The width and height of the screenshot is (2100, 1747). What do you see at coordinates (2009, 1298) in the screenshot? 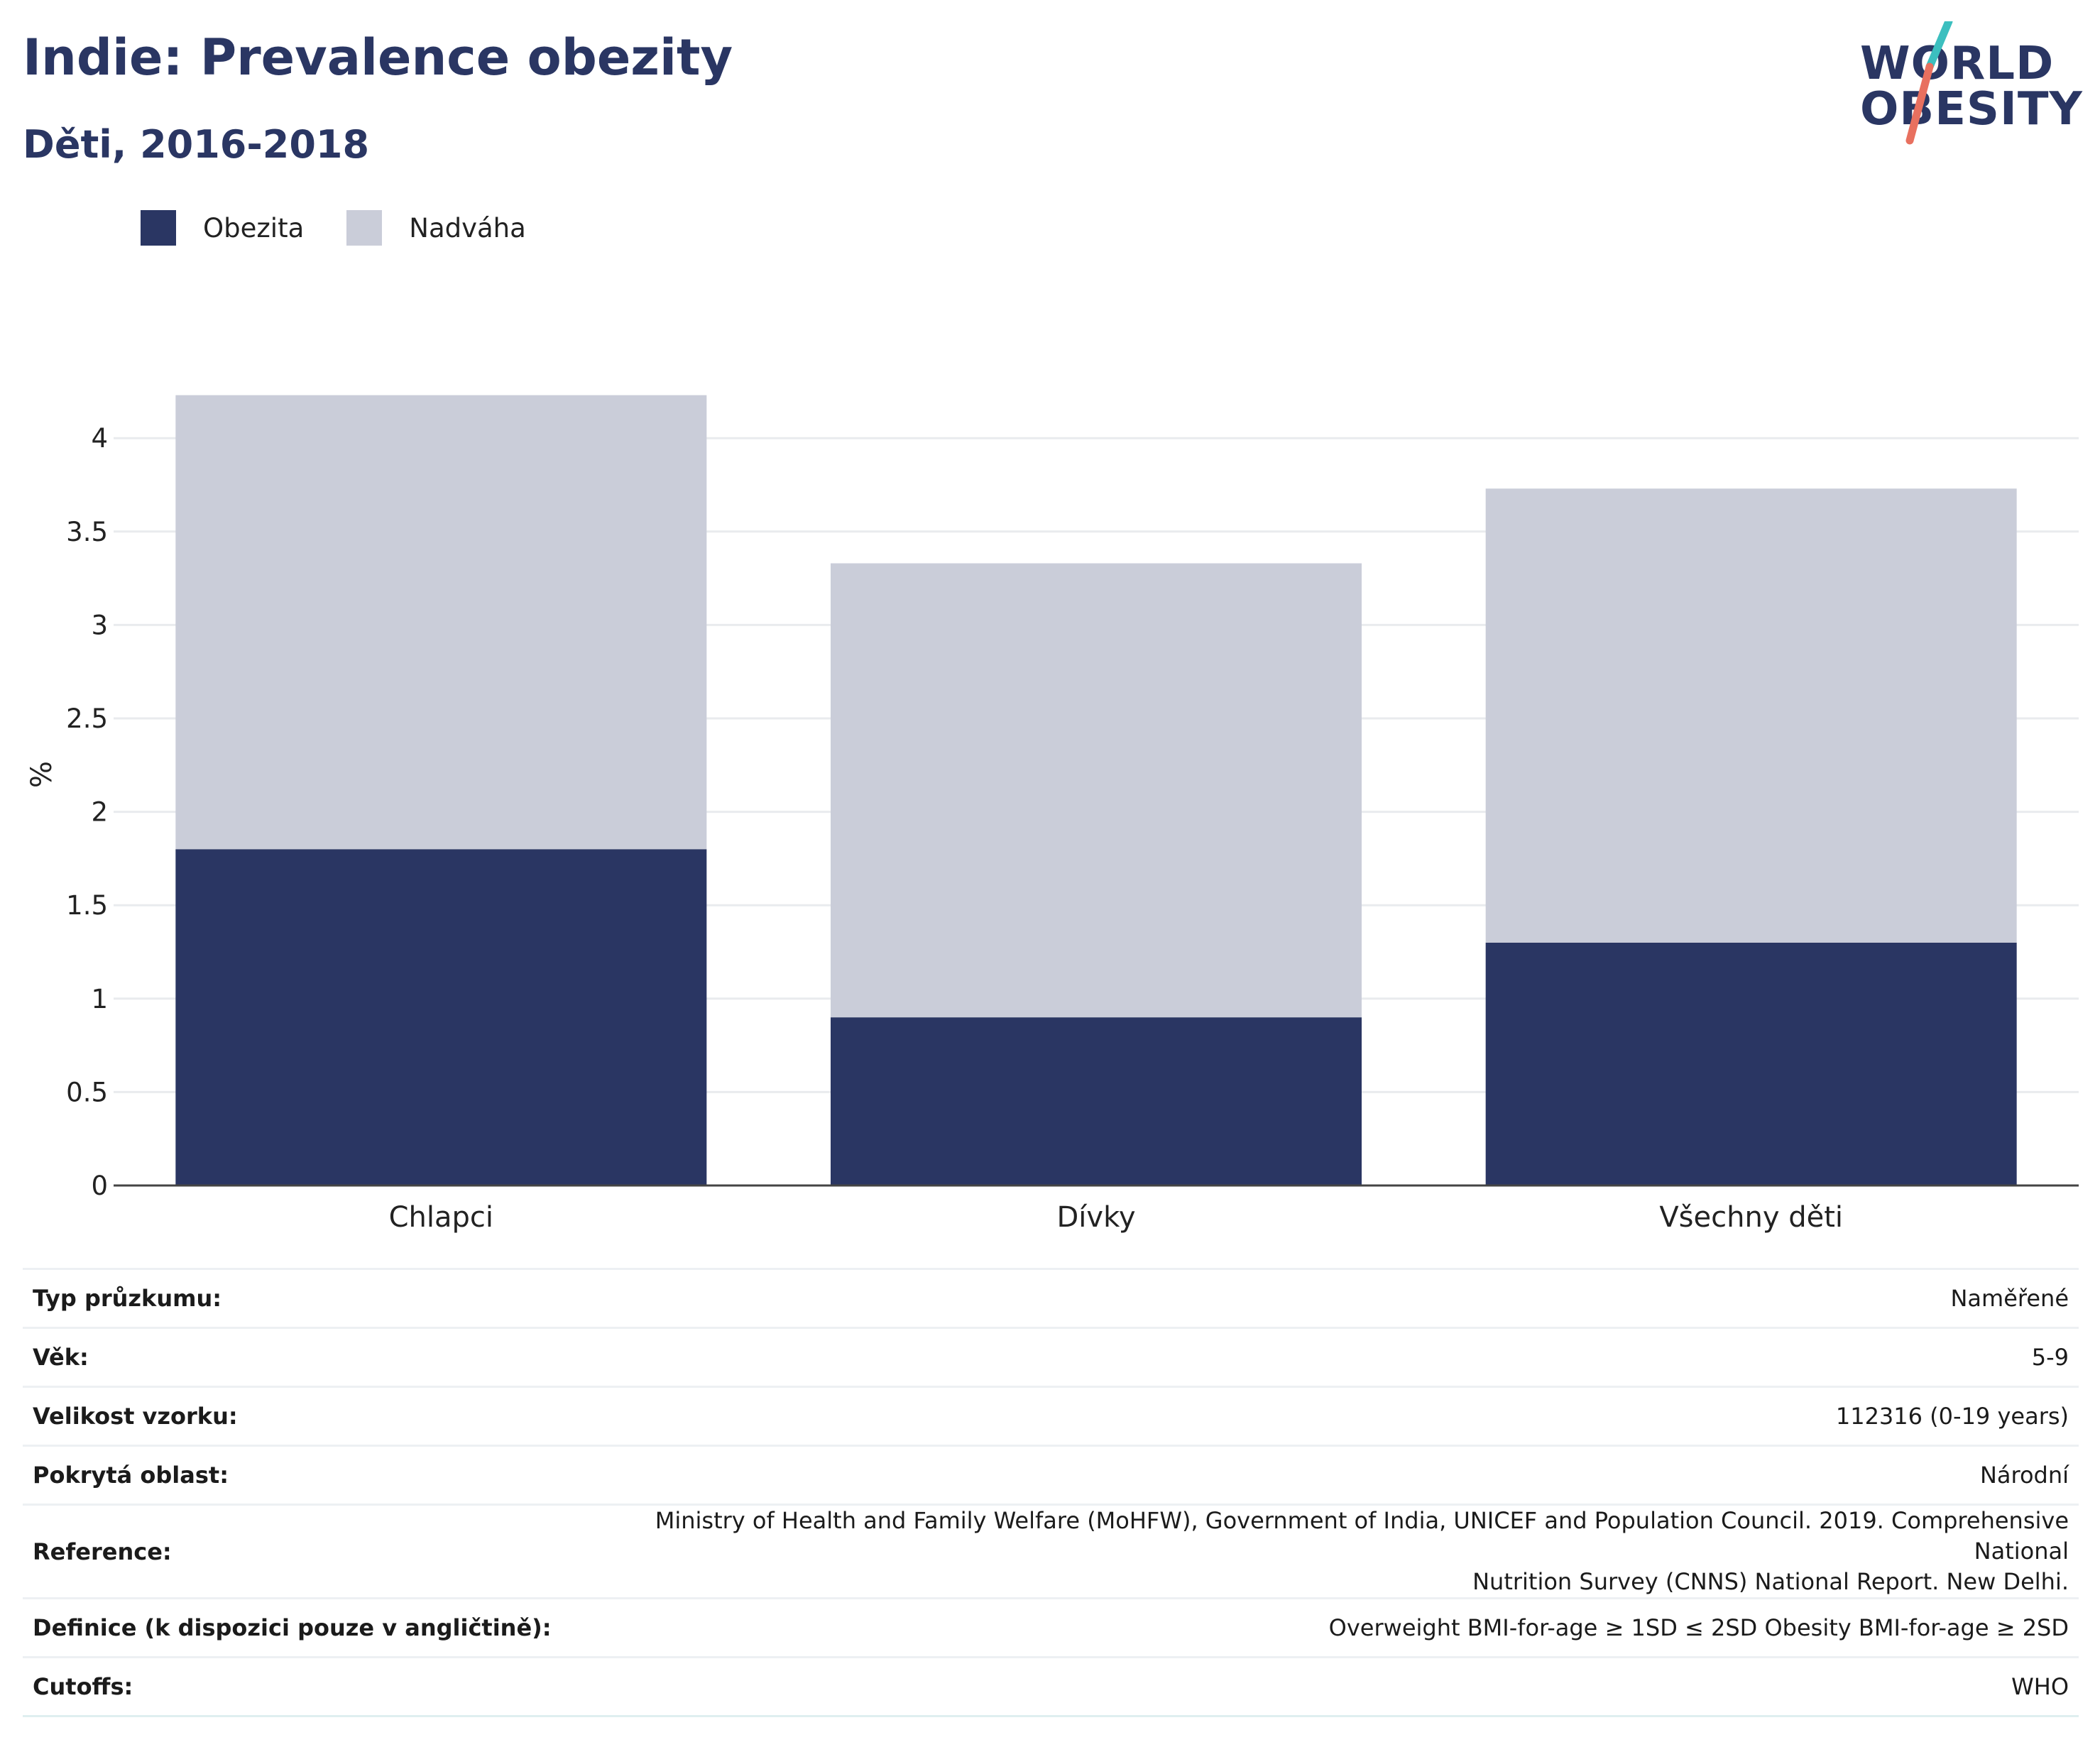
I see `info-value-line: Naměřené` at bounding box center [2009, 1298].